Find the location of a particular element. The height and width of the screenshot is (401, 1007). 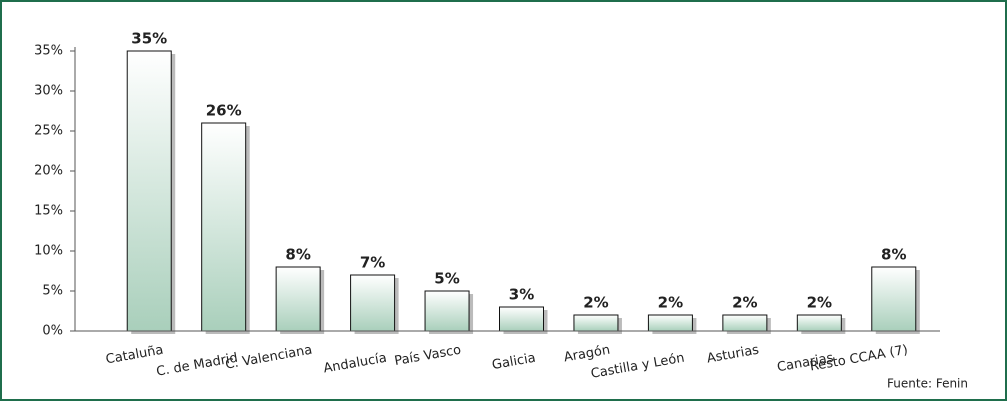

value-label: 3% is located at coordinates (521, 295).